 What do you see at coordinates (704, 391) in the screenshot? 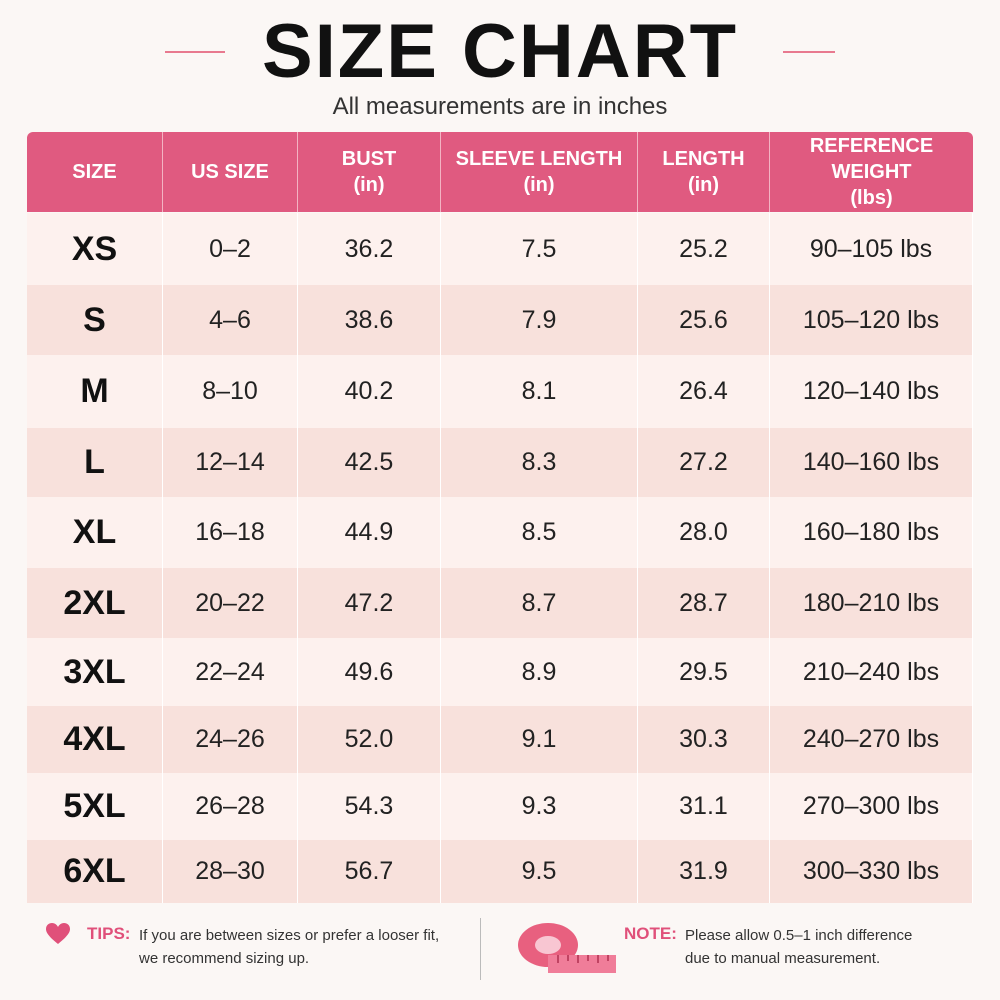
I see `table-cell: 26.4` at bounding box center [704, 391].